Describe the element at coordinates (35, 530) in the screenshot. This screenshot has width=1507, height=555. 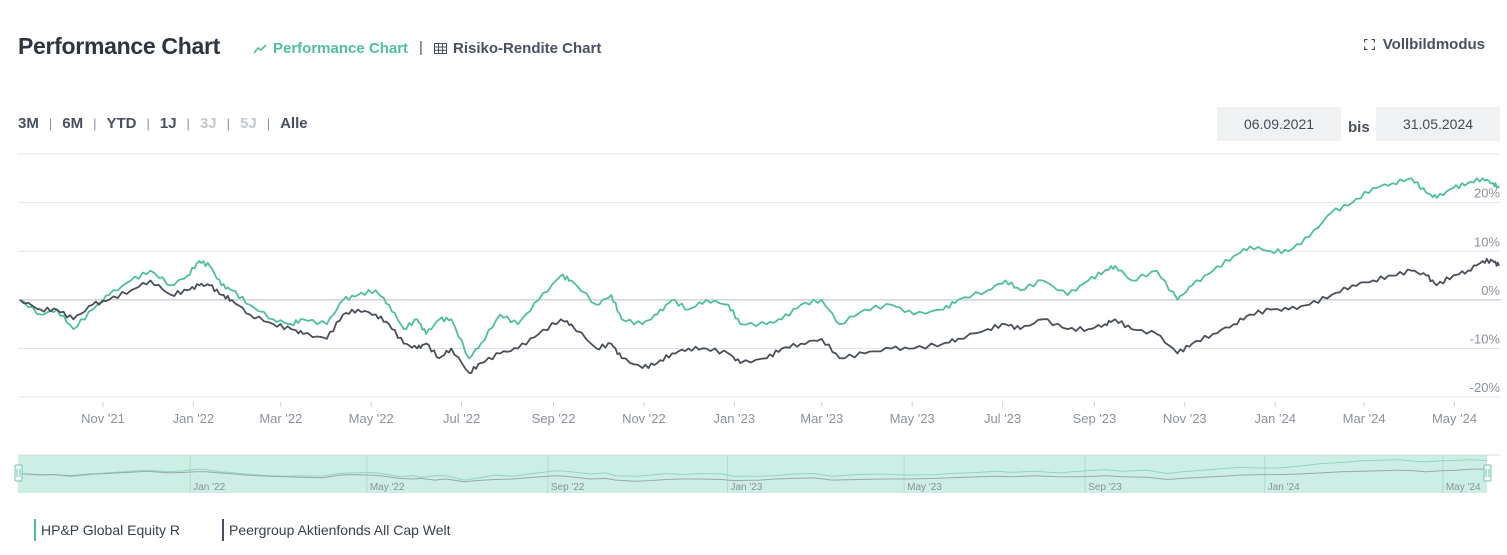
I see `legend-swatch-fund` at that location.